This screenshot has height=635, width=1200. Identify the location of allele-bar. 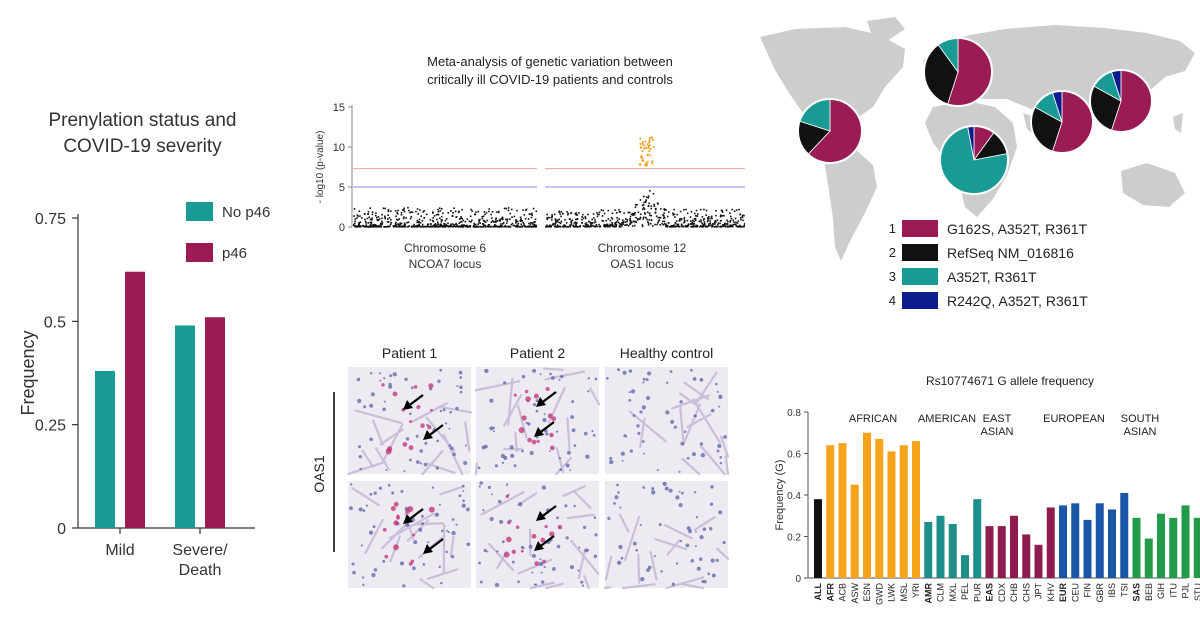
(903, 511).